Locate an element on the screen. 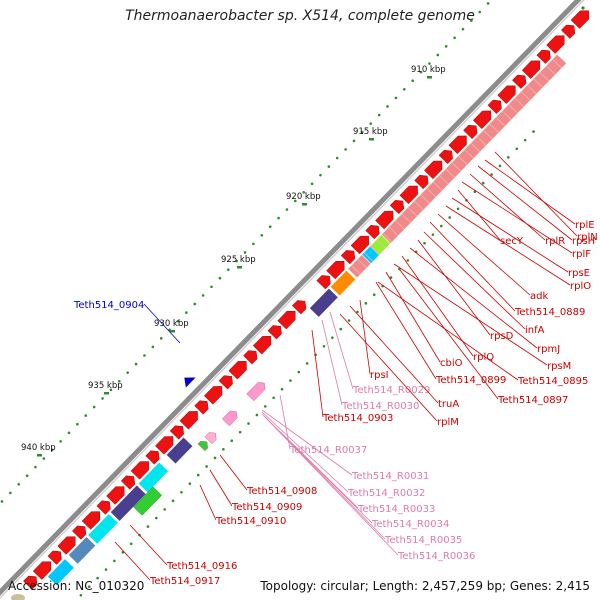 The width and height of the screenshot is (600, 600). gene-label: rpsE is located at coordinates (579, 273).